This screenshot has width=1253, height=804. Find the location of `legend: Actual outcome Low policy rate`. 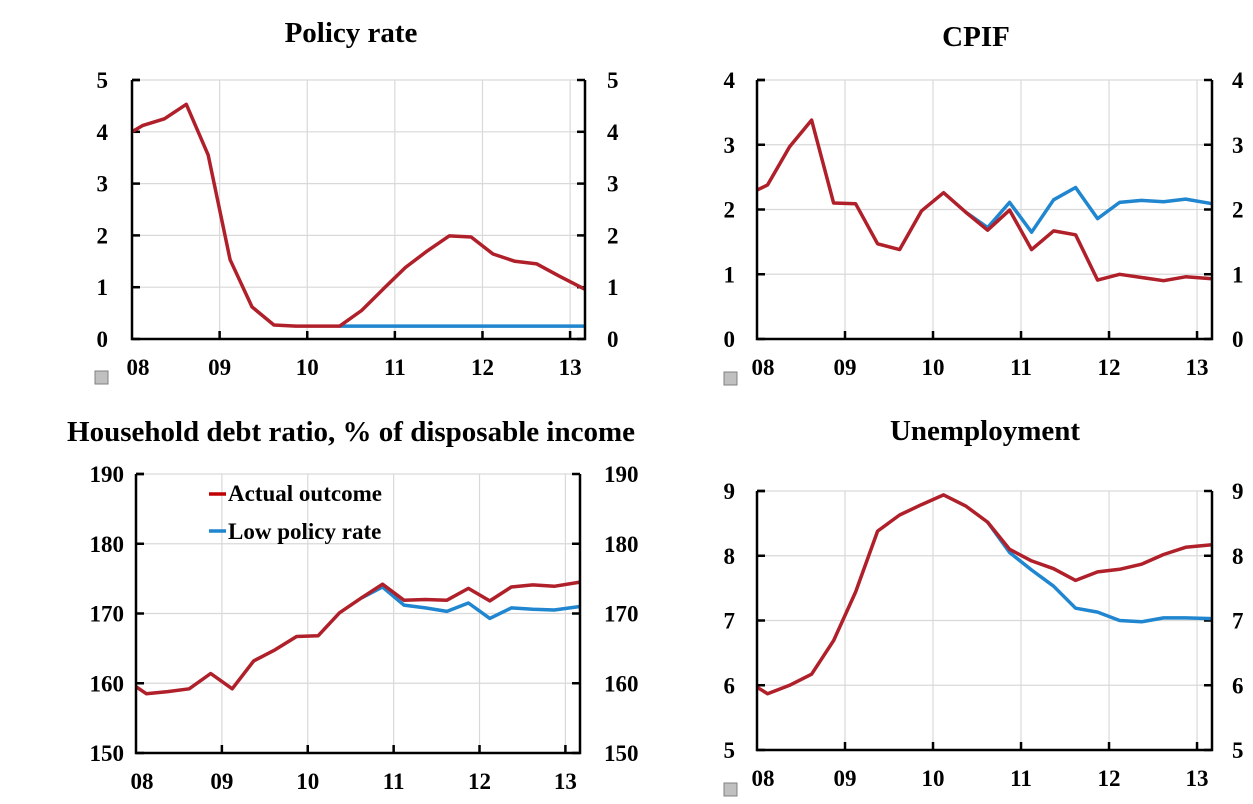

legend: Actual outcome Low policy rate is located at coordinates (295, 512).